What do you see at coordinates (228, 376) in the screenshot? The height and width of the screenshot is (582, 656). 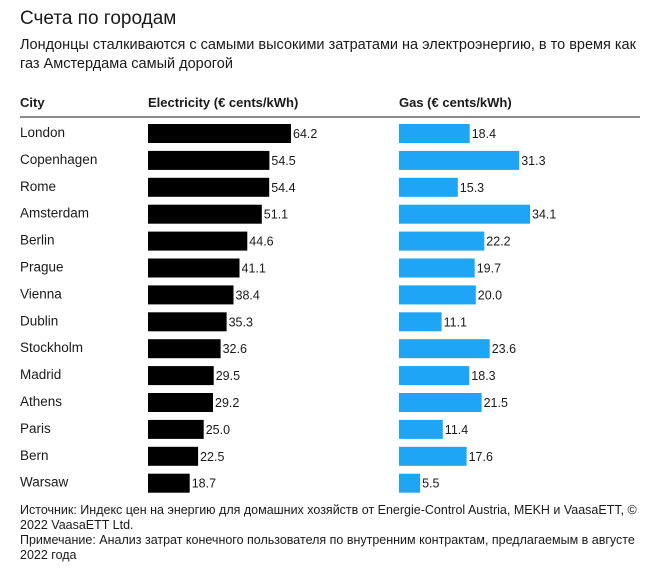 I see `electricity-value-madrid: 29.5` at bounding box center [228, 376].